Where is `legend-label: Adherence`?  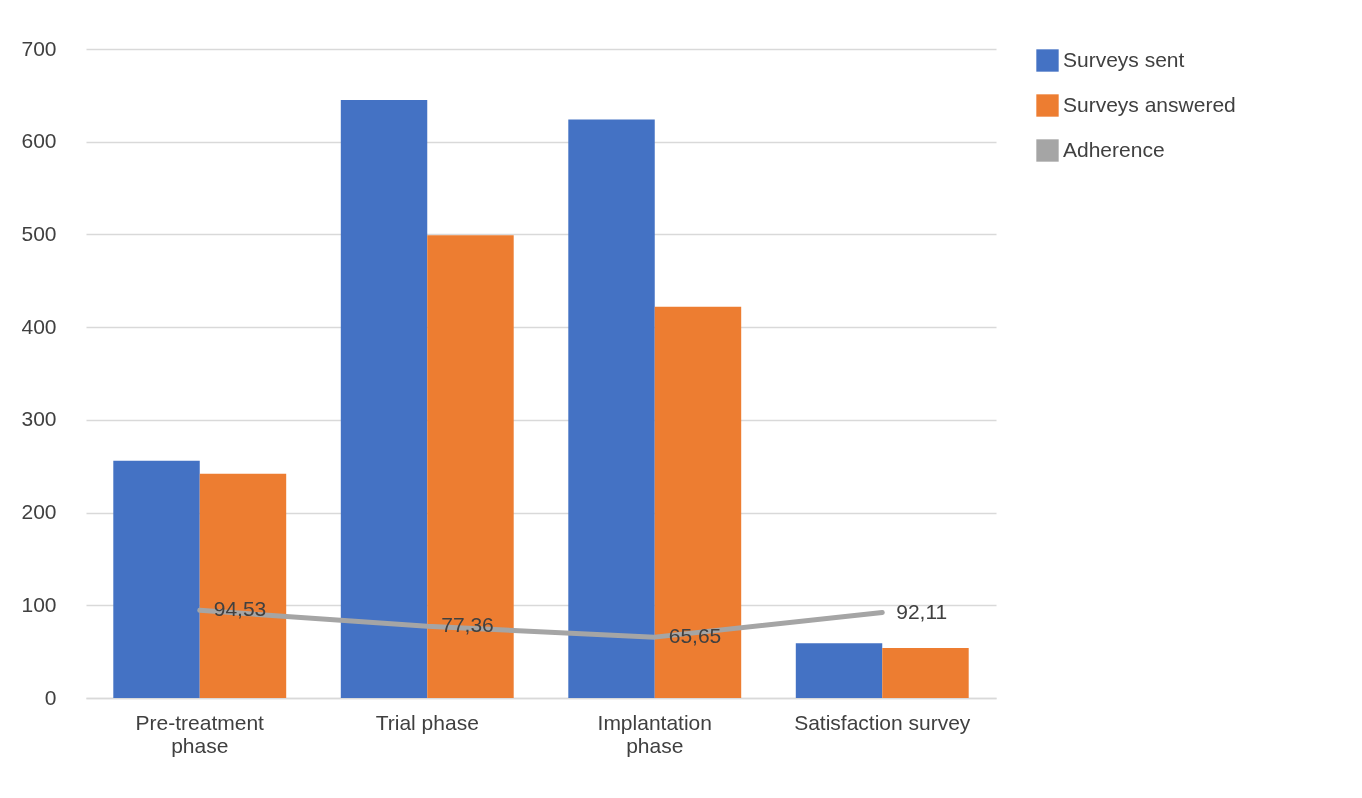
legend-label: Adherence is located at coordinates (1114, 149).